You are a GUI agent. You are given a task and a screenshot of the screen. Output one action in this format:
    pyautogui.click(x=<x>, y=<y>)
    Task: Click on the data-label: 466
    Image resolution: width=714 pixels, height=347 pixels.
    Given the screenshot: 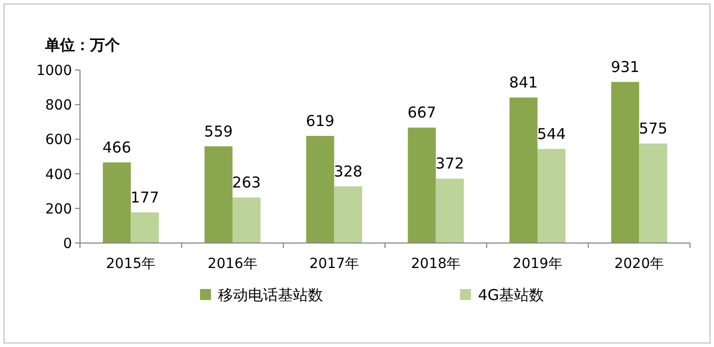 What is the action you would take?
    pyautogui.click(x=117, y=147)
    